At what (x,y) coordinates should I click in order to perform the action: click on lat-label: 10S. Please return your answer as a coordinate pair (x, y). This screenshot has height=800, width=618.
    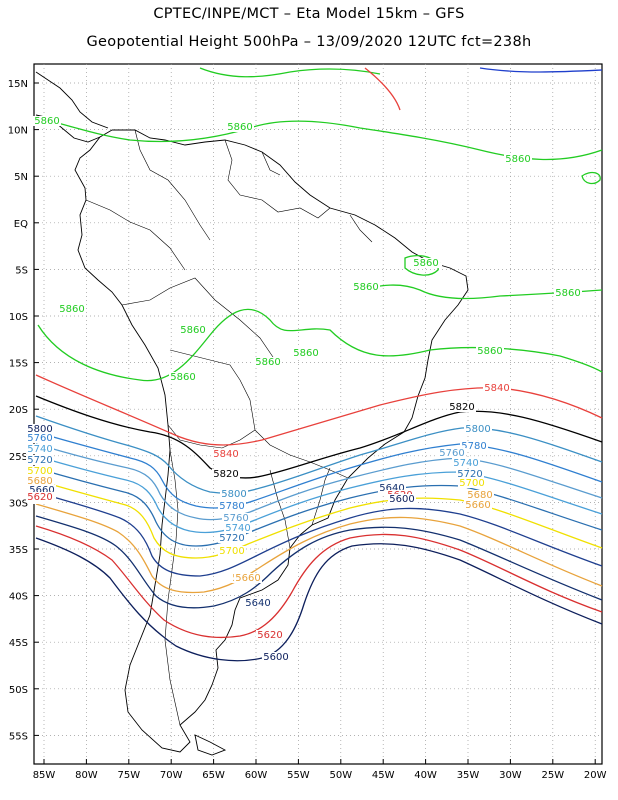
    Looking at the image, I should click on (18, 317).